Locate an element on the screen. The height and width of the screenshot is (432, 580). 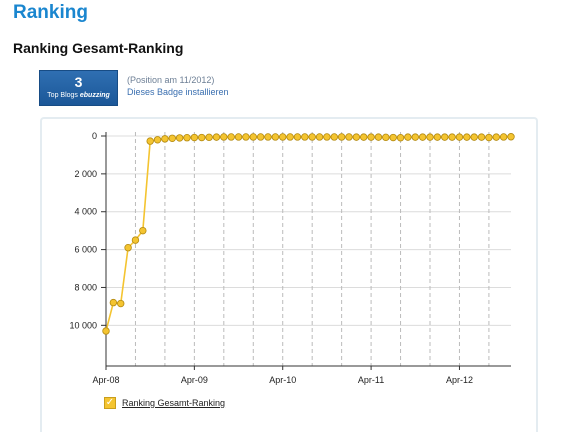
x-tick-label: Apr-11 is located at coordinates (371, 380).